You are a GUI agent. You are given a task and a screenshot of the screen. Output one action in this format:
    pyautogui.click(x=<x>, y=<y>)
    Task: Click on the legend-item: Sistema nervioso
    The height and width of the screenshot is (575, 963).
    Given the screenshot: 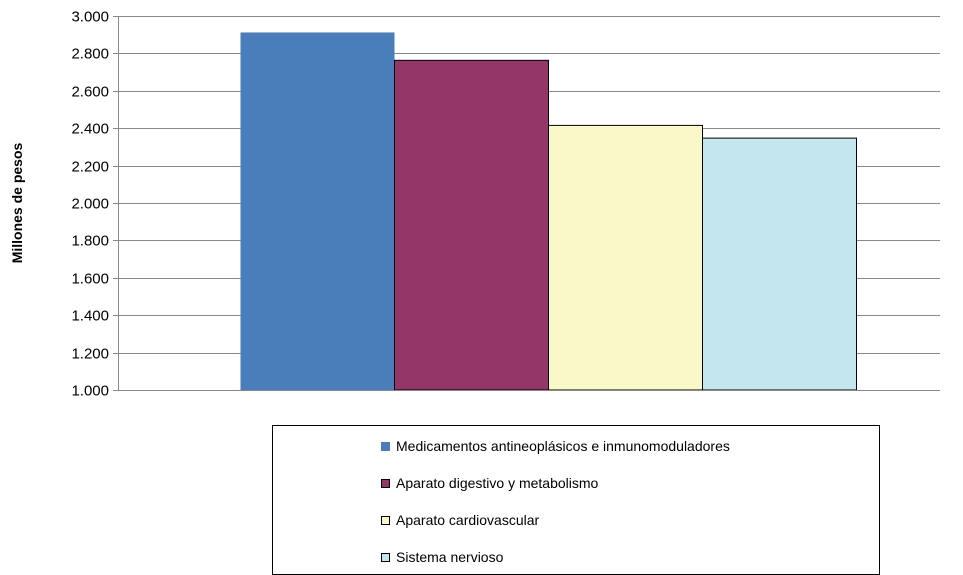 What is the action you would take?
    pyautogui.click(x=442, y=557)
    